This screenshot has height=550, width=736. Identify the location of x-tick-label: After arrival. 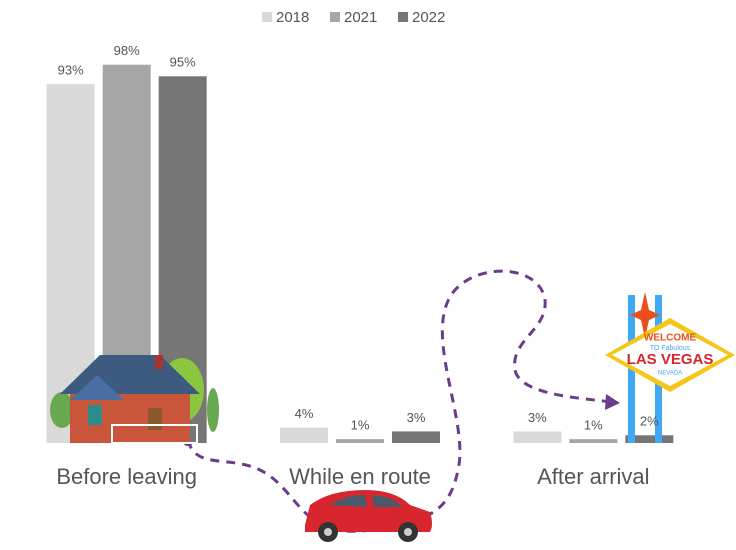
(593, 476).